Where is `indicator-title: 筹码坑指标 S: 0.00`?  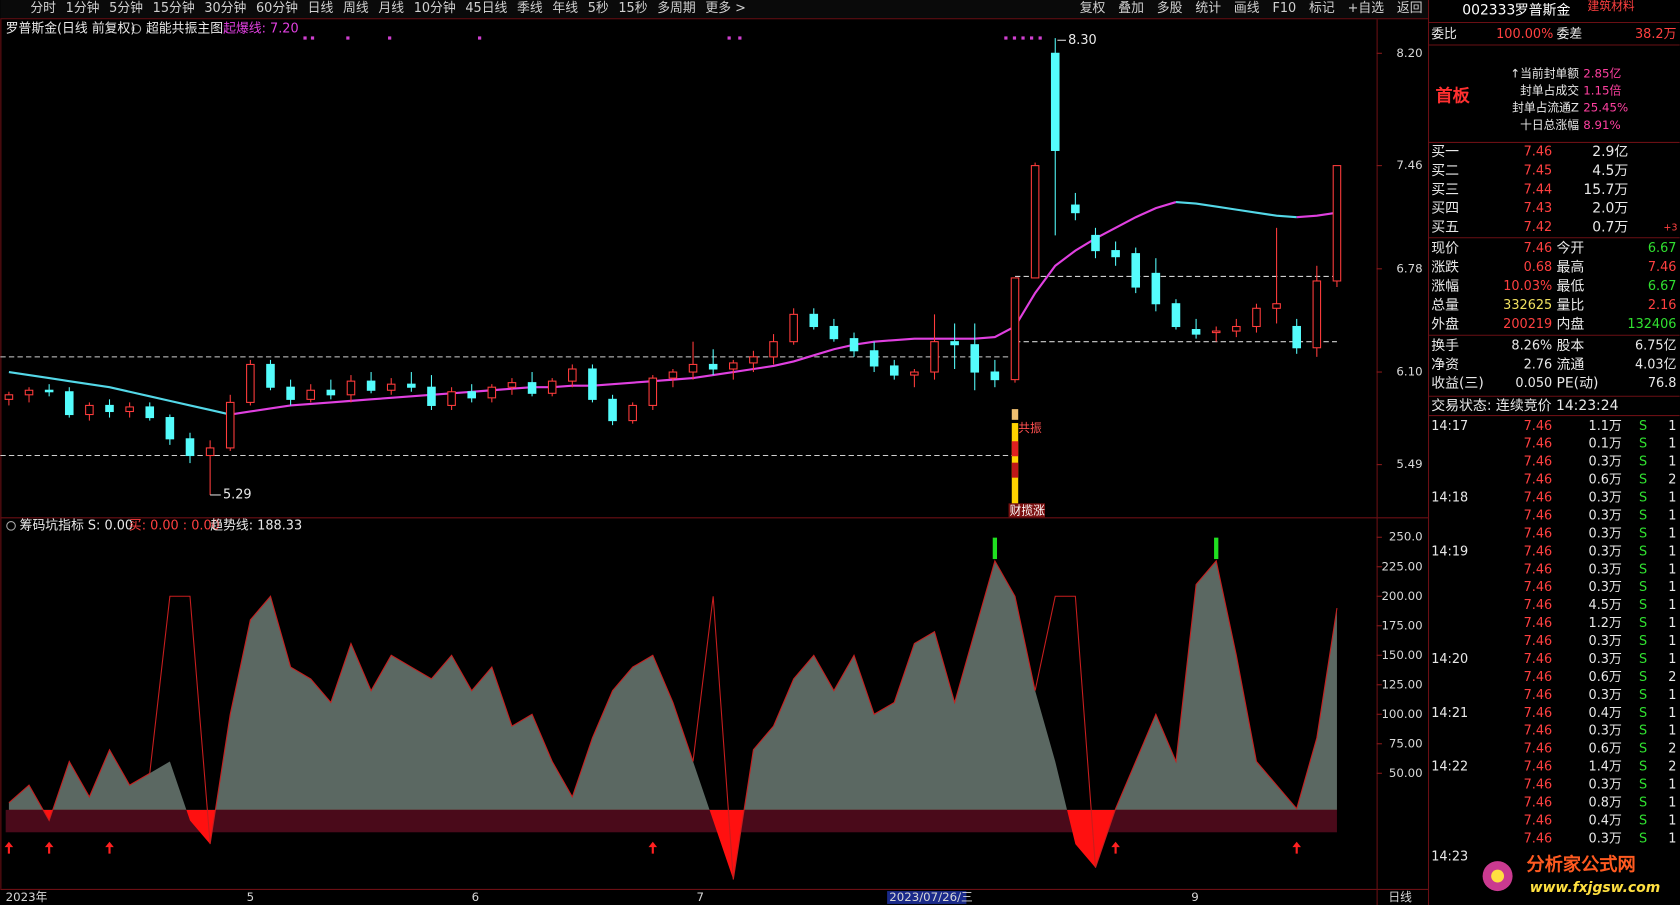
indicator-title: 筹码坑指标 S: 0.00 is located at coordinates (76, 525).